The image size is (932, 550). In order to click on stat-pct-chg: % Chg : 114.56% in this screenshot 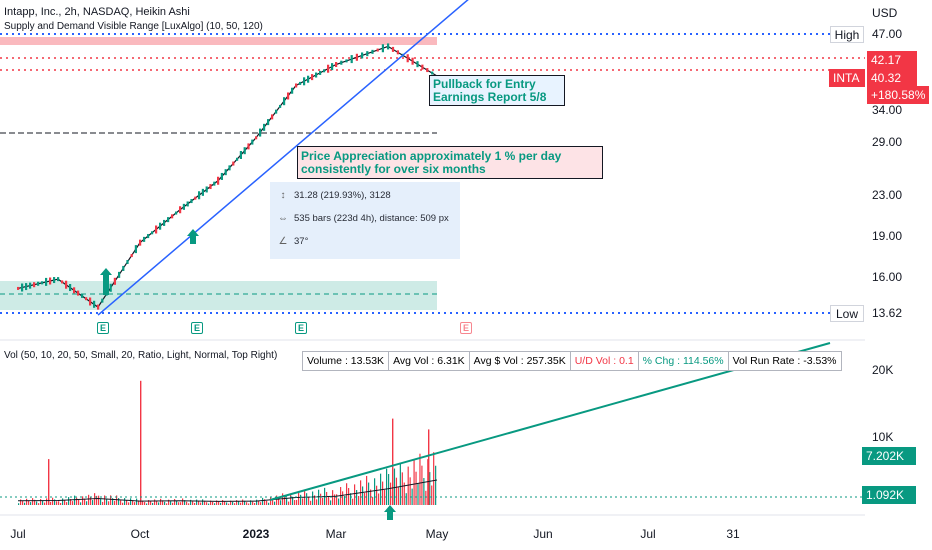, I will do `click(684, 361)`.